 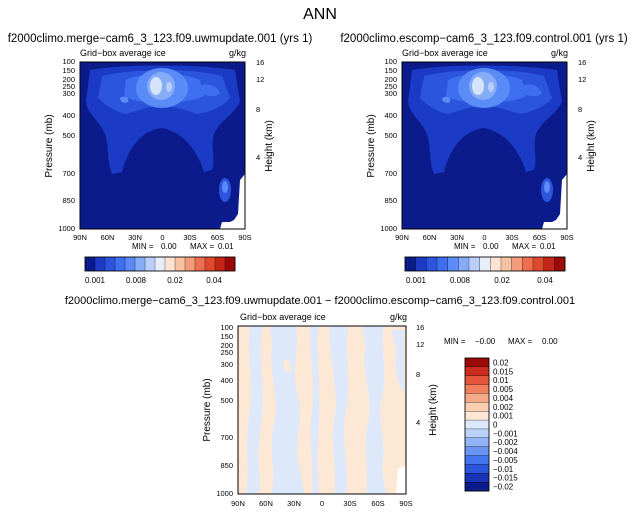 I want to click on diff-colorbar-label: 0.015, so click(x=503, y=371).